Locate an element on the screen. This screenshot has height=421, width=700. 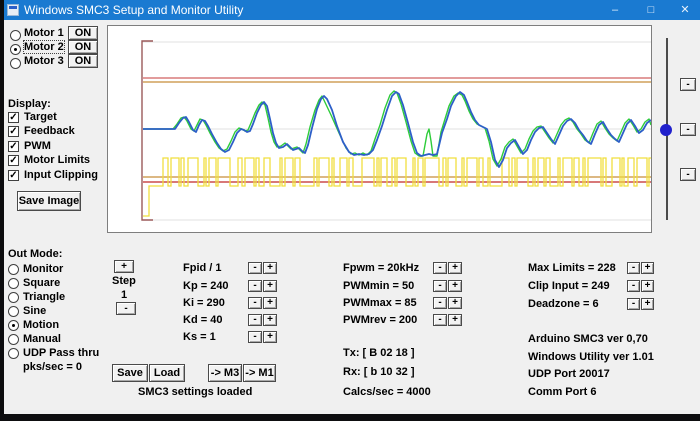
target-checkbox-label: Target is located at coordinates (40, 117).